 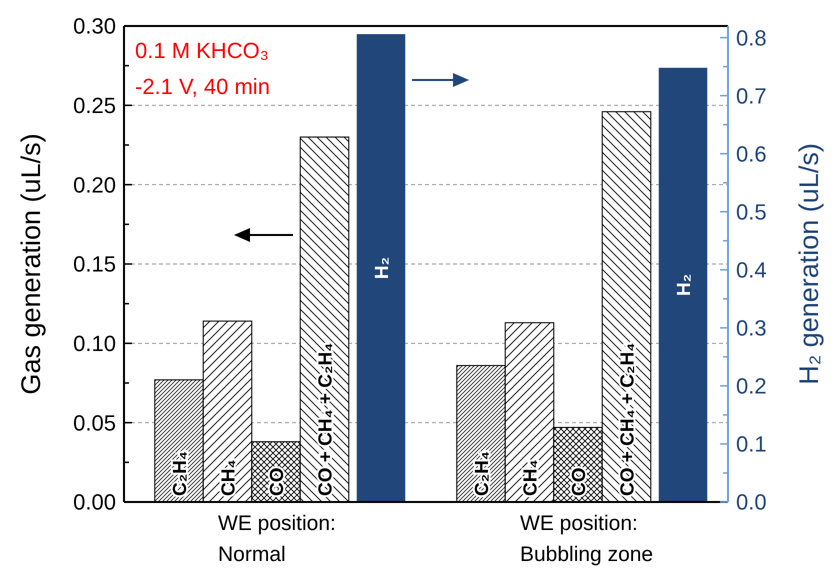 What do you see at coordinates (751, 95) in the screenshot?
I see `y2-tick-label: 0.7` at bounding box center [751, 95].